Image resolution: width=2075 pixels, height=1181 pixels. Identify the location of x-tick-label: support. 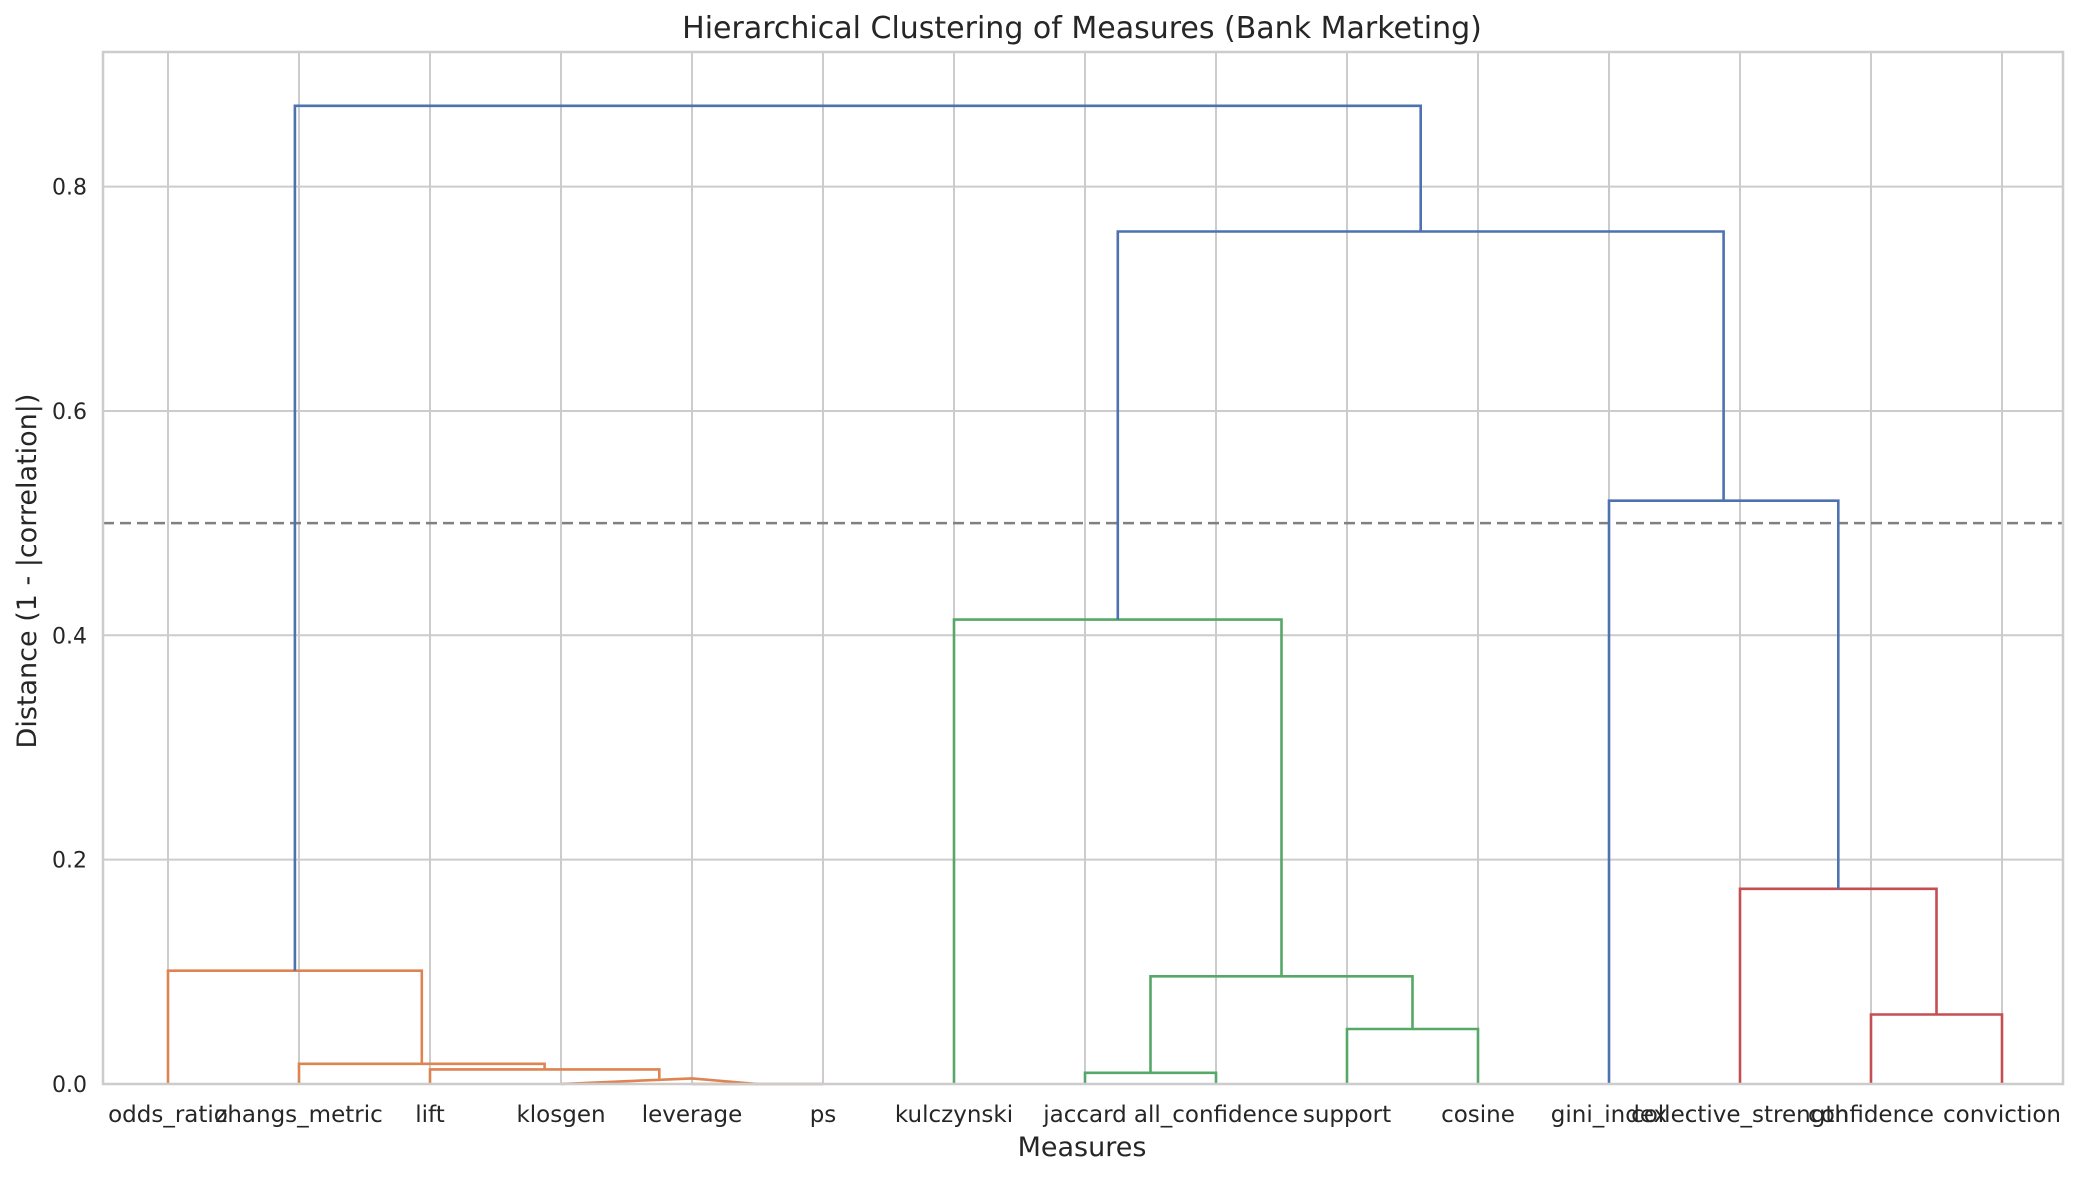
(1347, 1115).